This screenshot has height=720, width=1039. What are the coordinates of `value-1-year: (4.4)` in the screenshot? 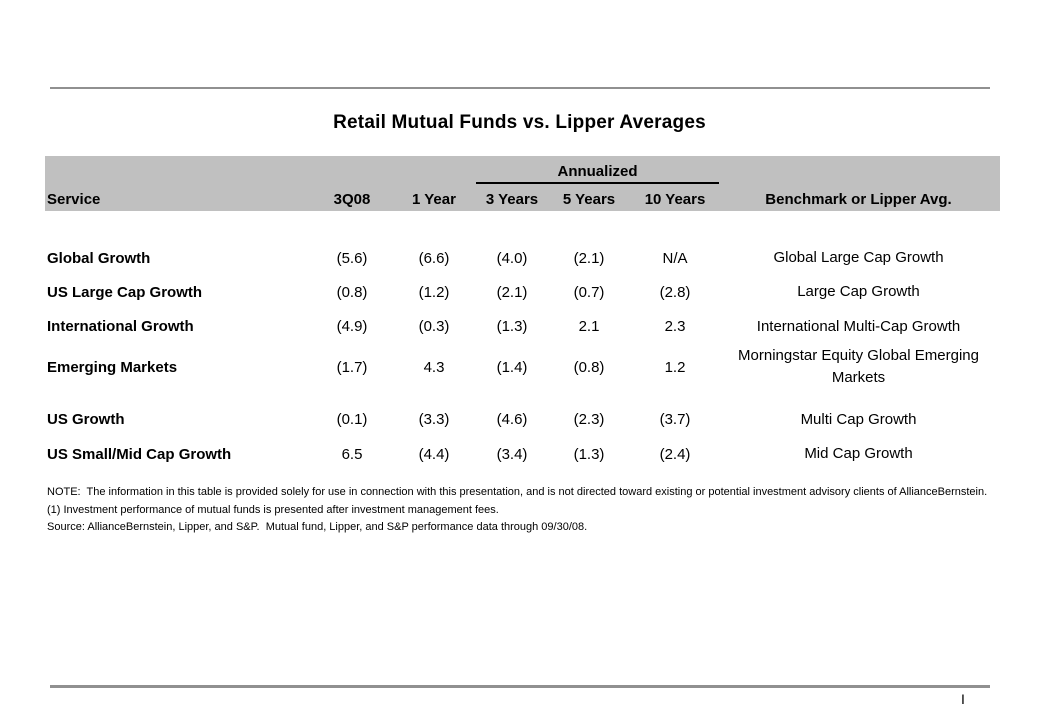 It's located at (434, 454).